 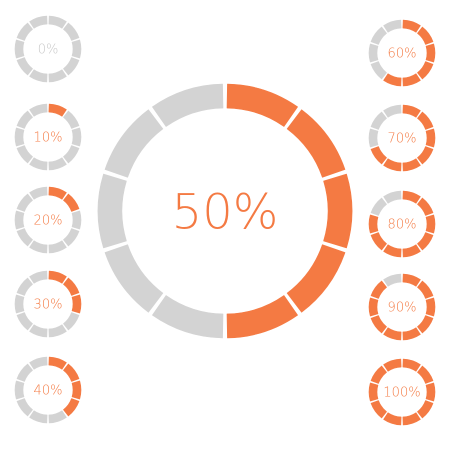 I want to click on gauge-30-percent: 30%, so click(x=48, y=304).